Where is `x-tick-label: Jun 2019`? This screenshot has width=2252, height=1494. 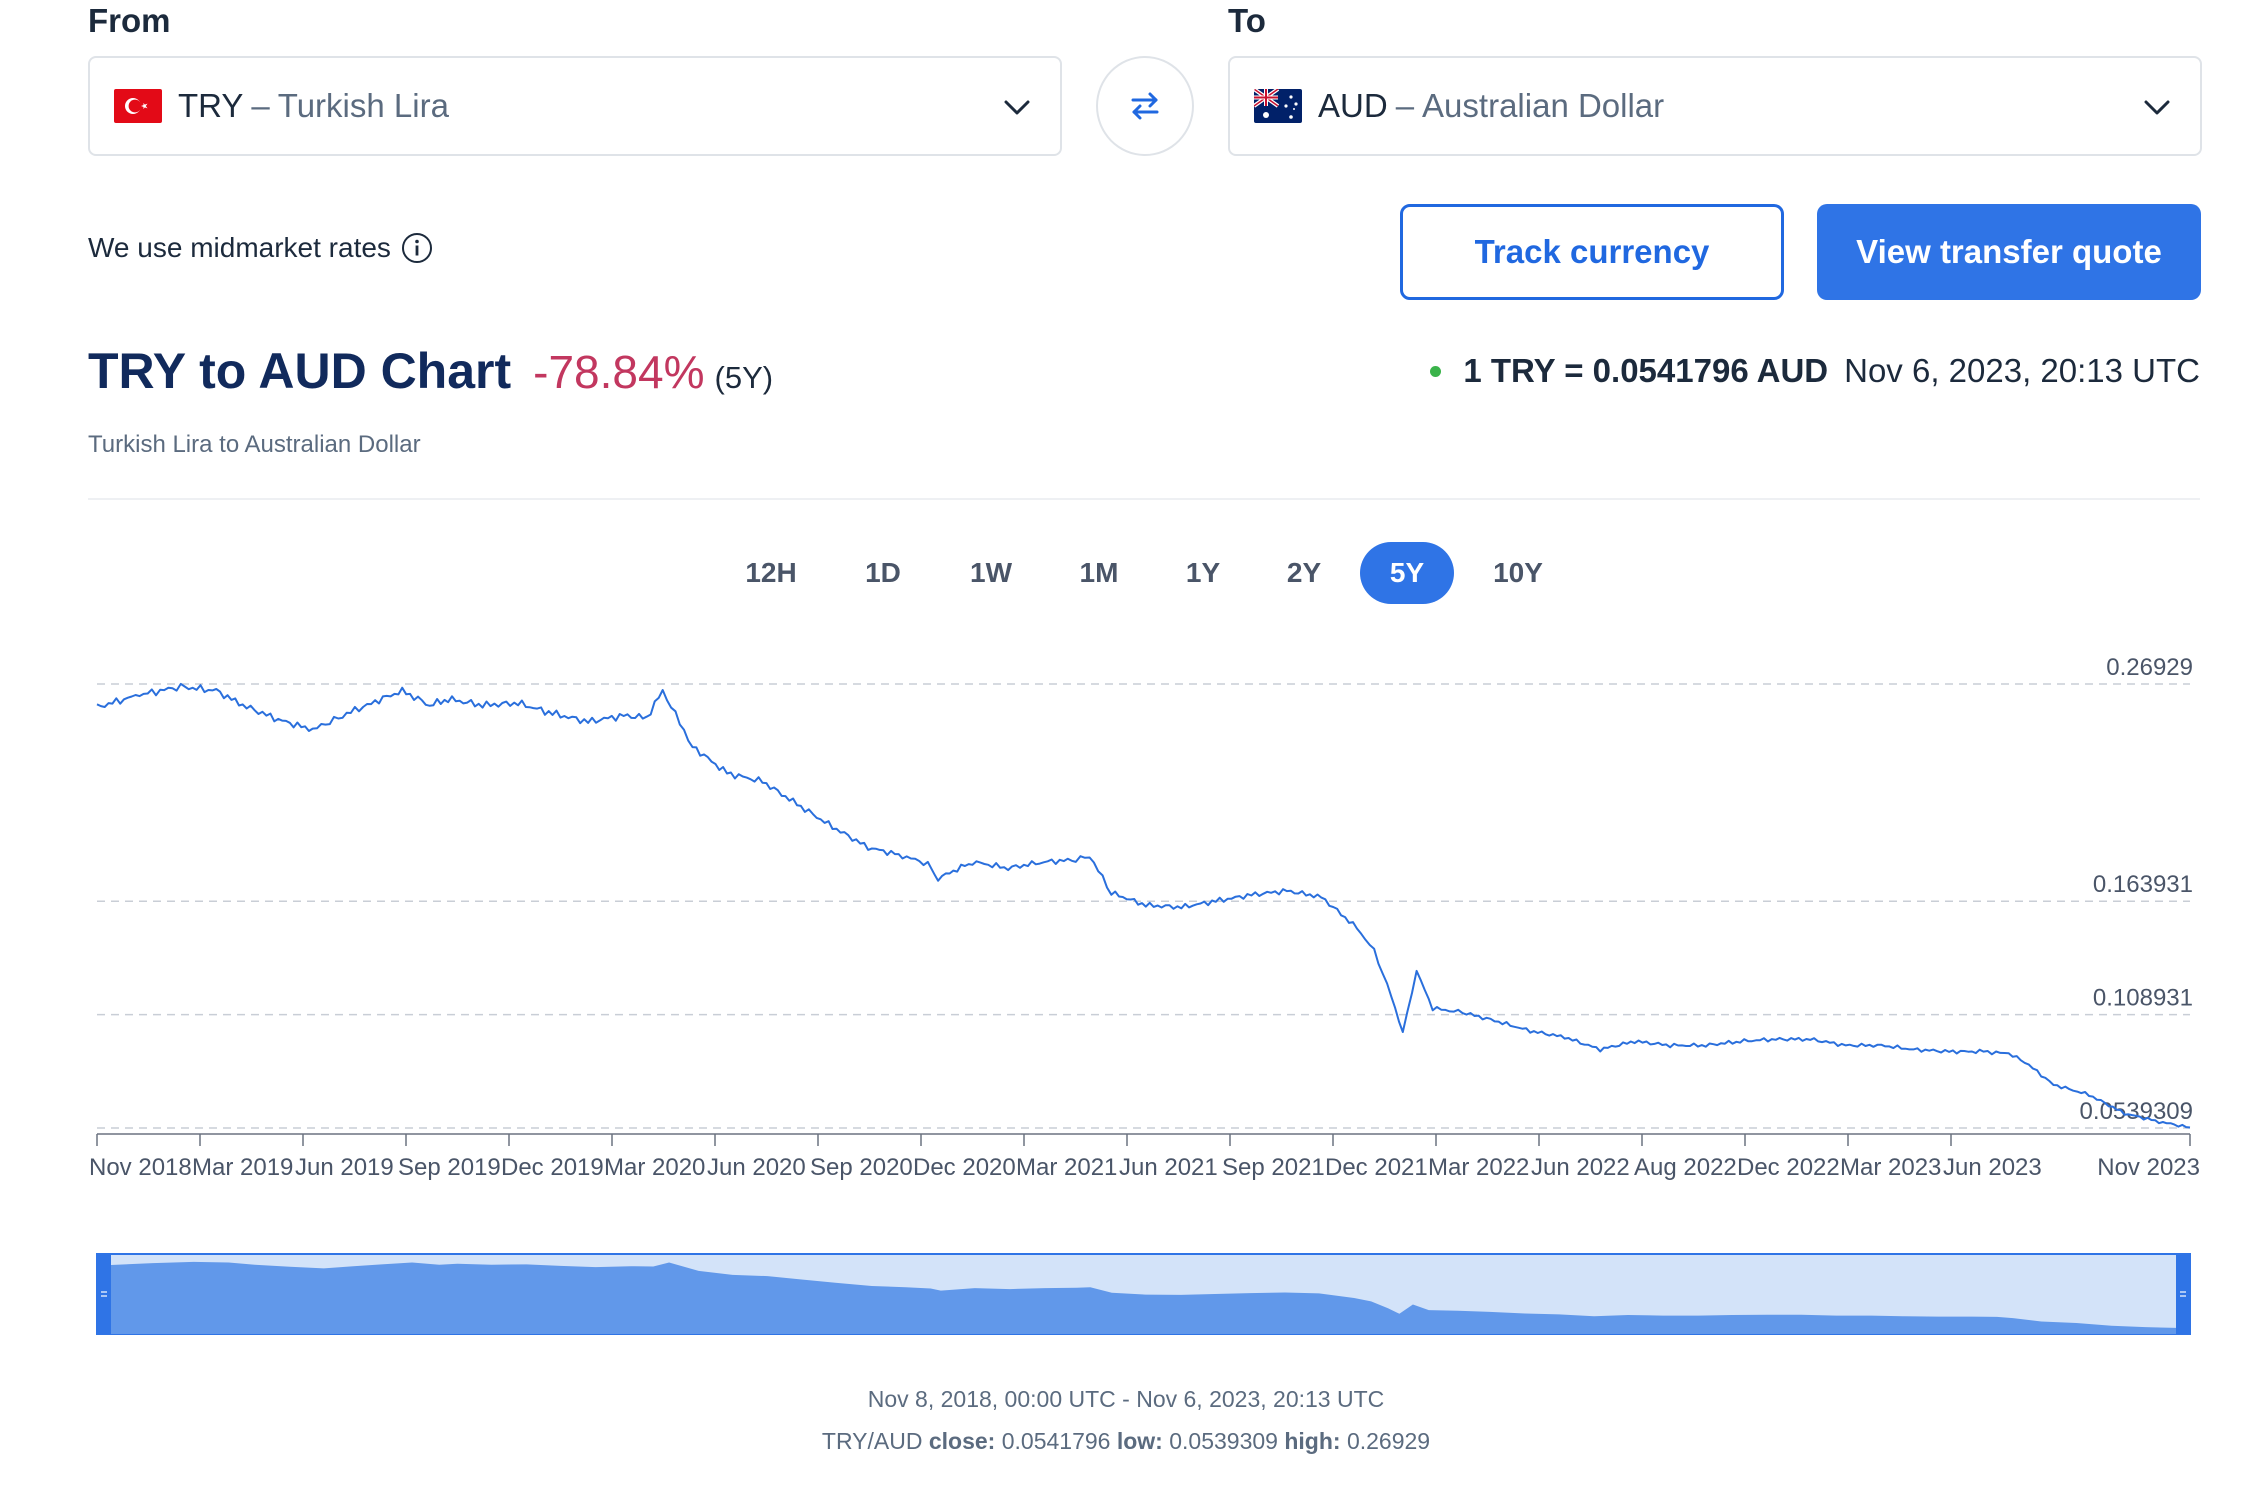 x-tick-label: Jun 2019 is located at coordinates (344, 1167).